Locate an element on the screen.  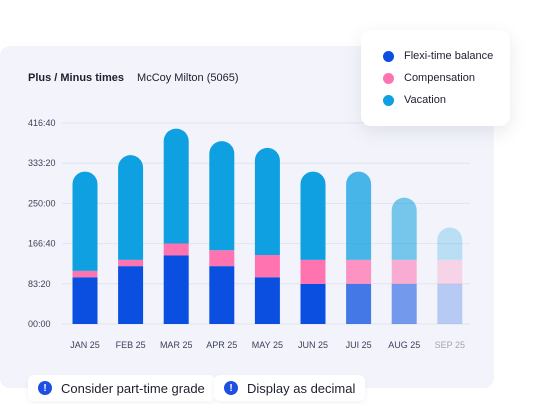
x-tick-label: FEB 25 is located at coordinates (131, 345).